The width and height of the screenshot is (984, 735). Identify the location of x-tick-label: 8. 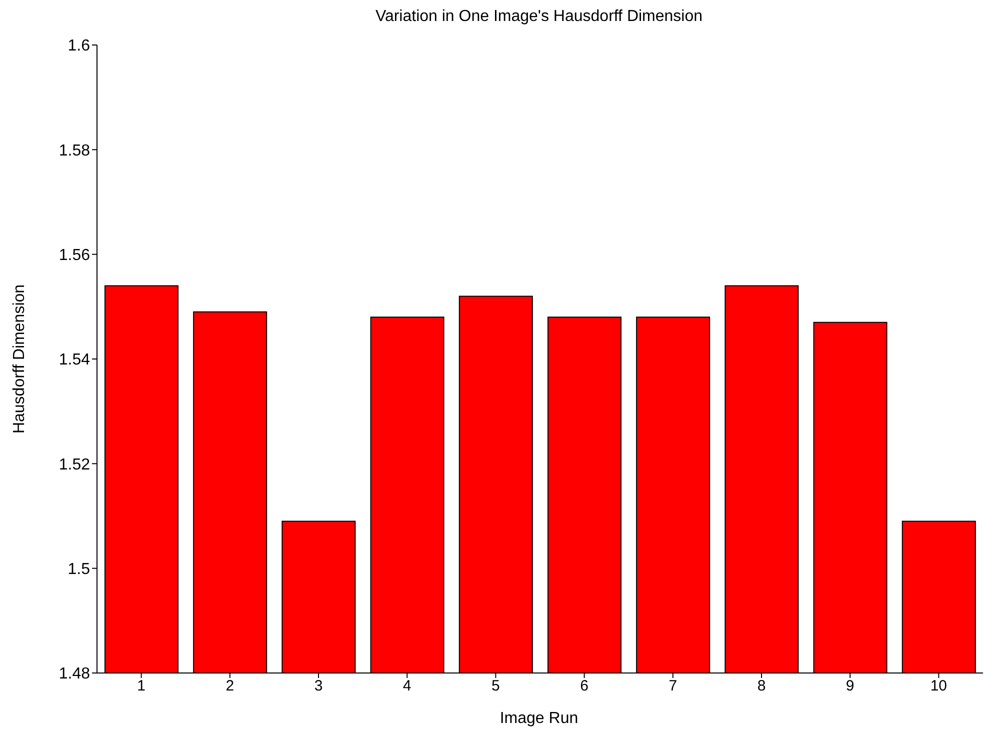
(761, 686).